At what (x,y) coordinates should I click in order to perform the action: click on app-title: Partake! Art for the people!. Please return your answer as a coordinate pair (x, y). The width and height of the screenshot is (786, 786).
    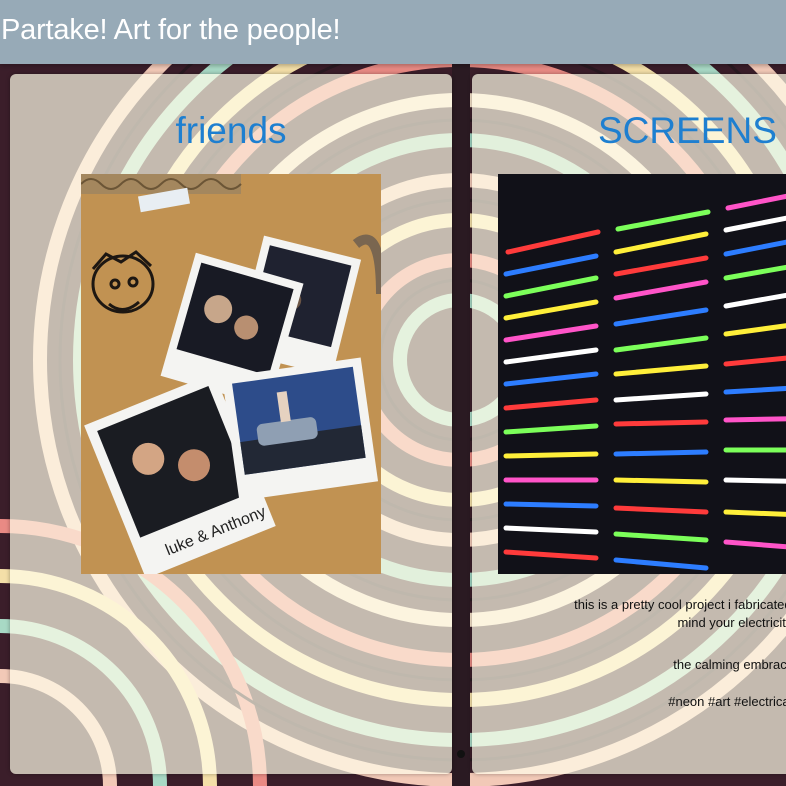
    Looking at the image, I should click on (171, 30).